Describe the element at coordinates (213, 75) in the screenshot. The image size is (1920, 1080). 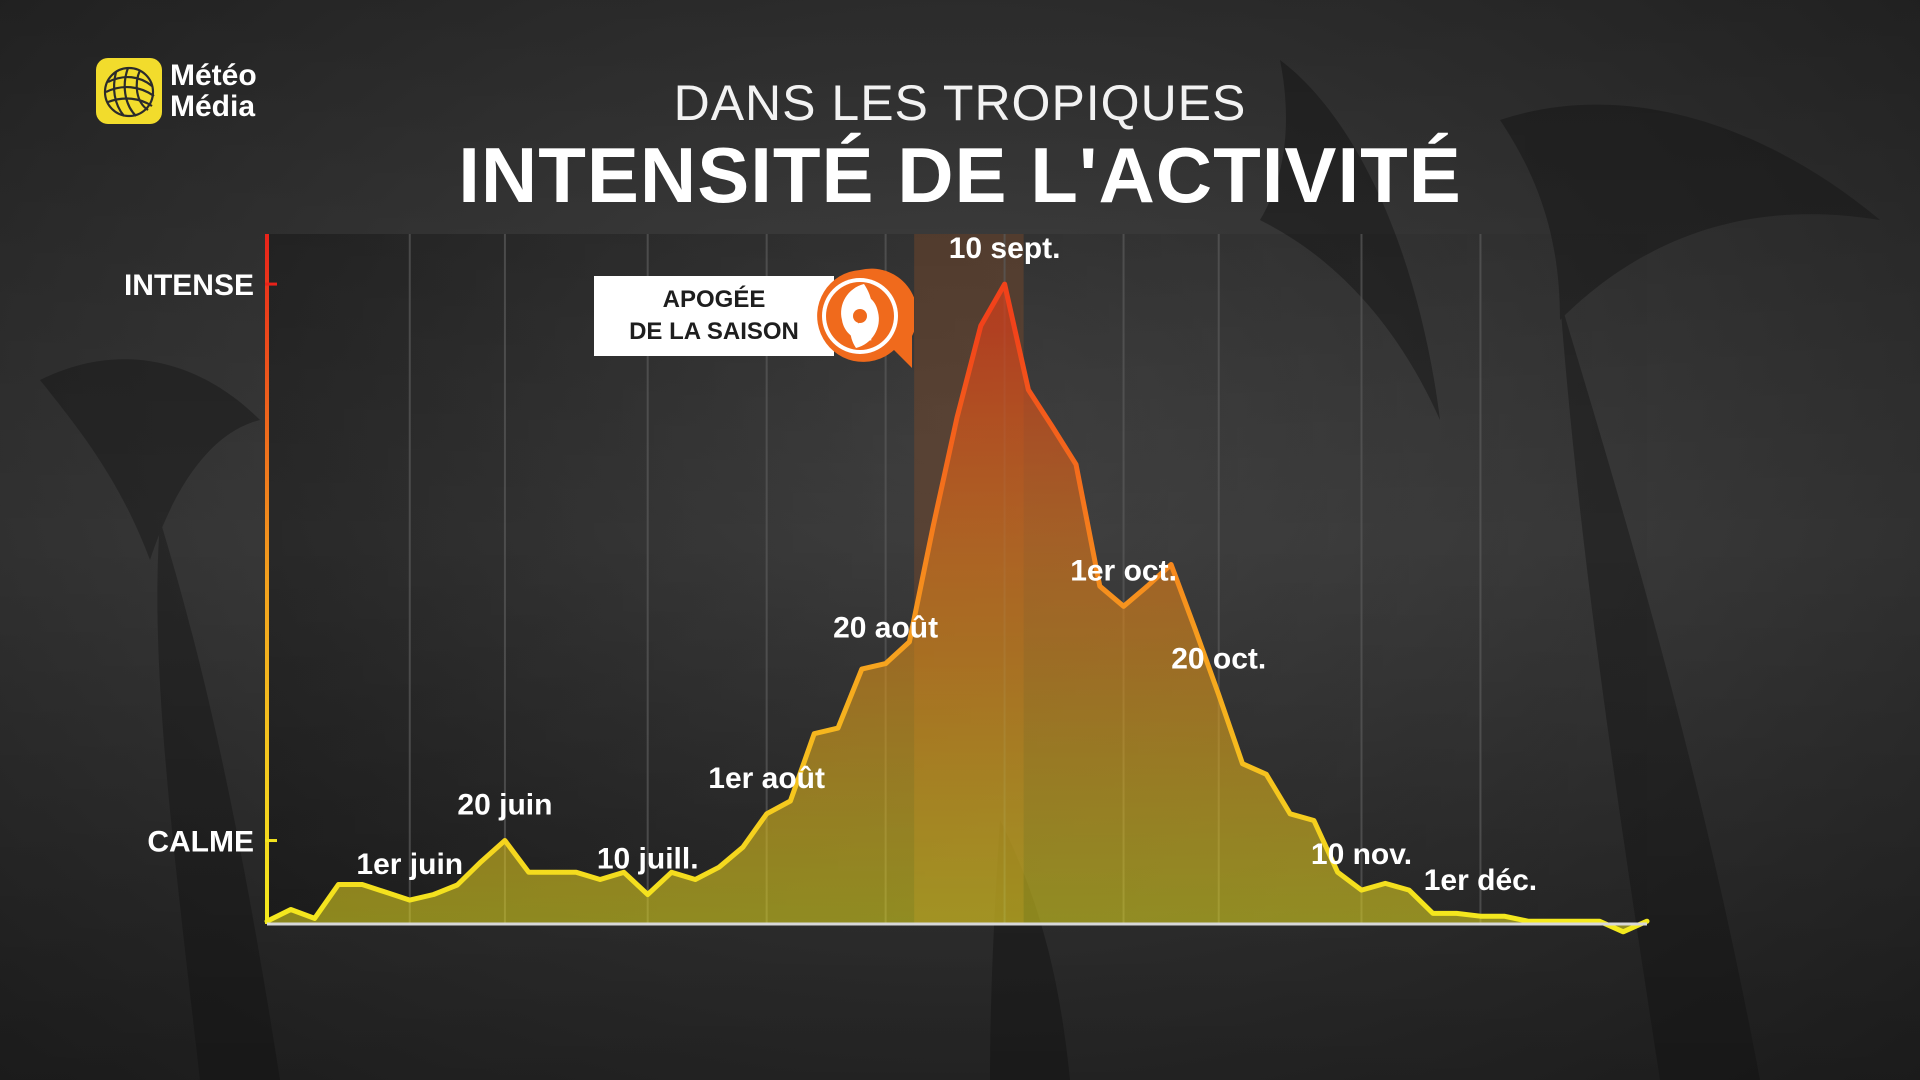
I see `logo-line-1: Météo` at that location.